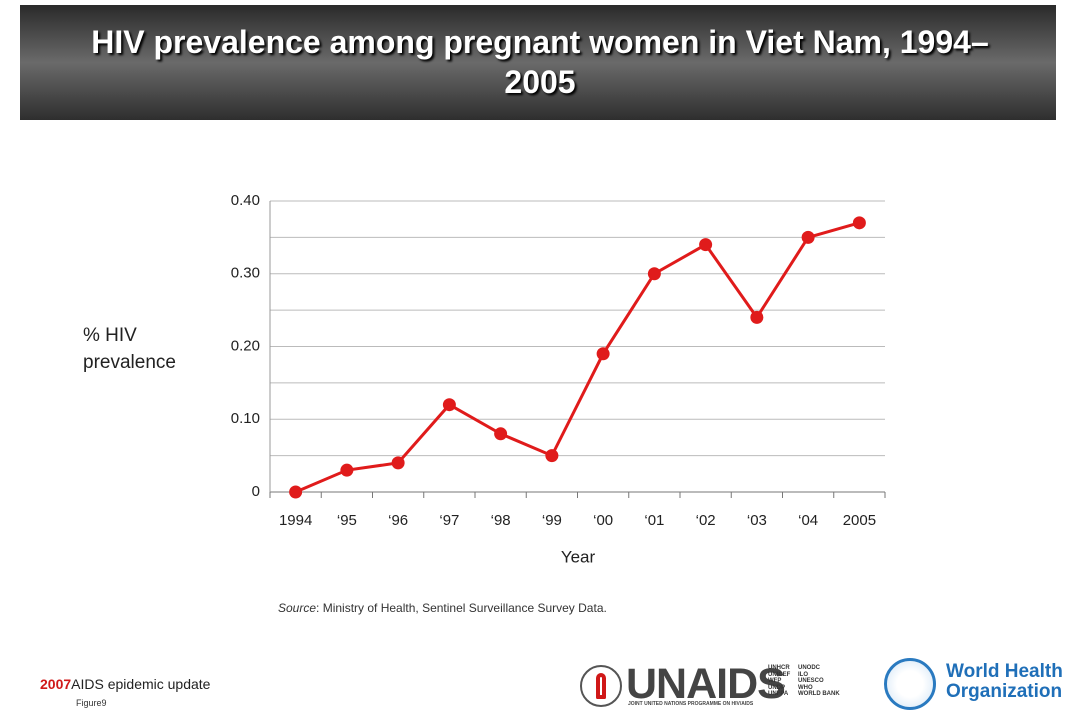 This screenshot has width=1080, height=720. Describe the element at coordinates (501, 520) in the screenshot. I see `x-tick-label: ‘98` at that location.